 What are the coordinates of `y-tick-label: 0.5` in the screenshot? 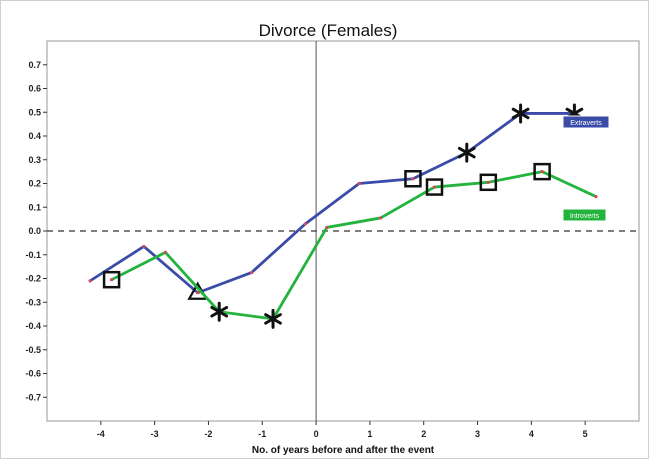 It's located at (34, 112).